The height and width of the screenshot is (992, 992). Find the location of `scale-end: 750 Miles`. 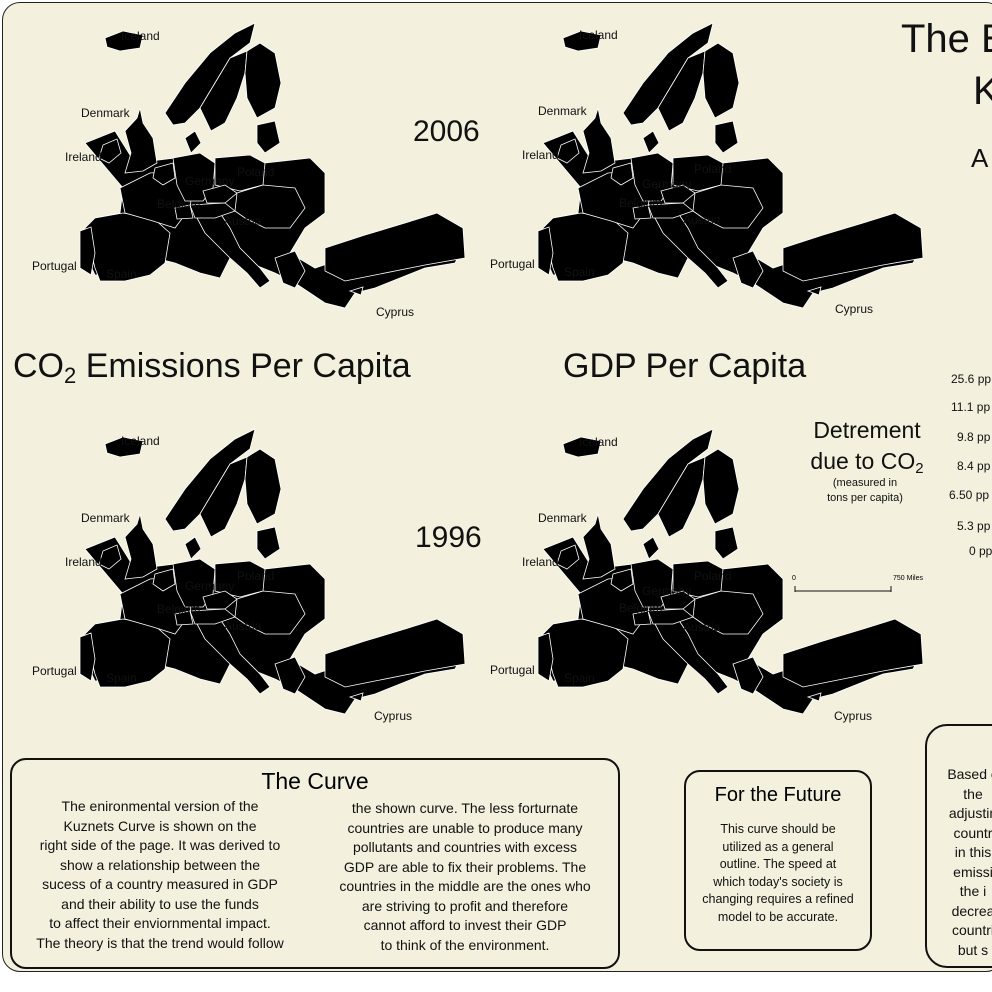

scale-end: 750 Miles is located at coordinates (908, 578).